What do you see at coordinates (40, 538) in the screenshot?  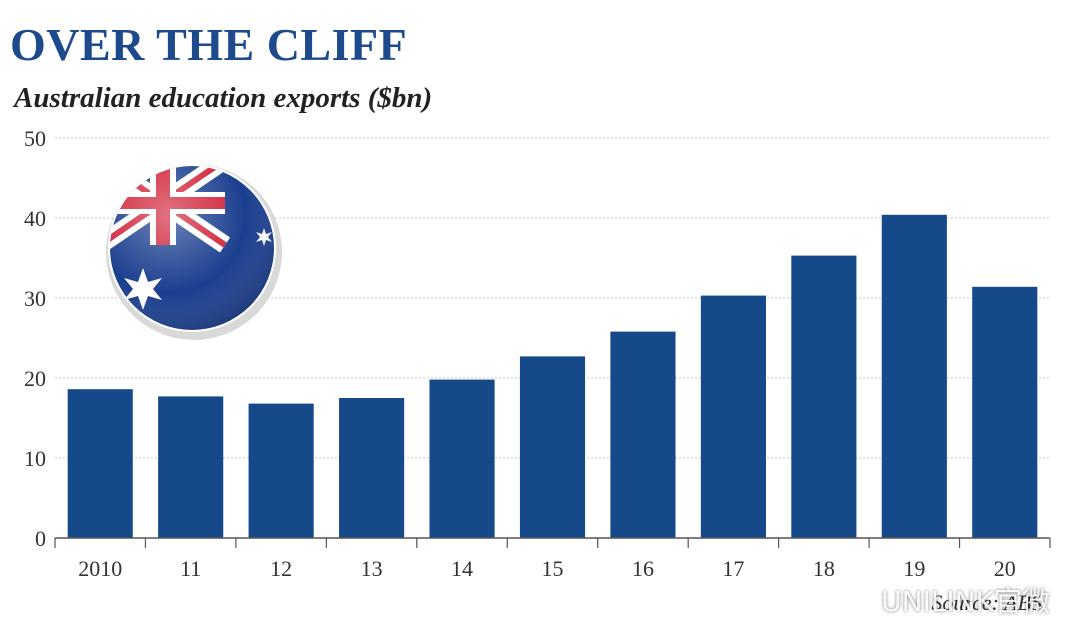 I see `y-tick-label: 0` at bounding box center [40, 538].